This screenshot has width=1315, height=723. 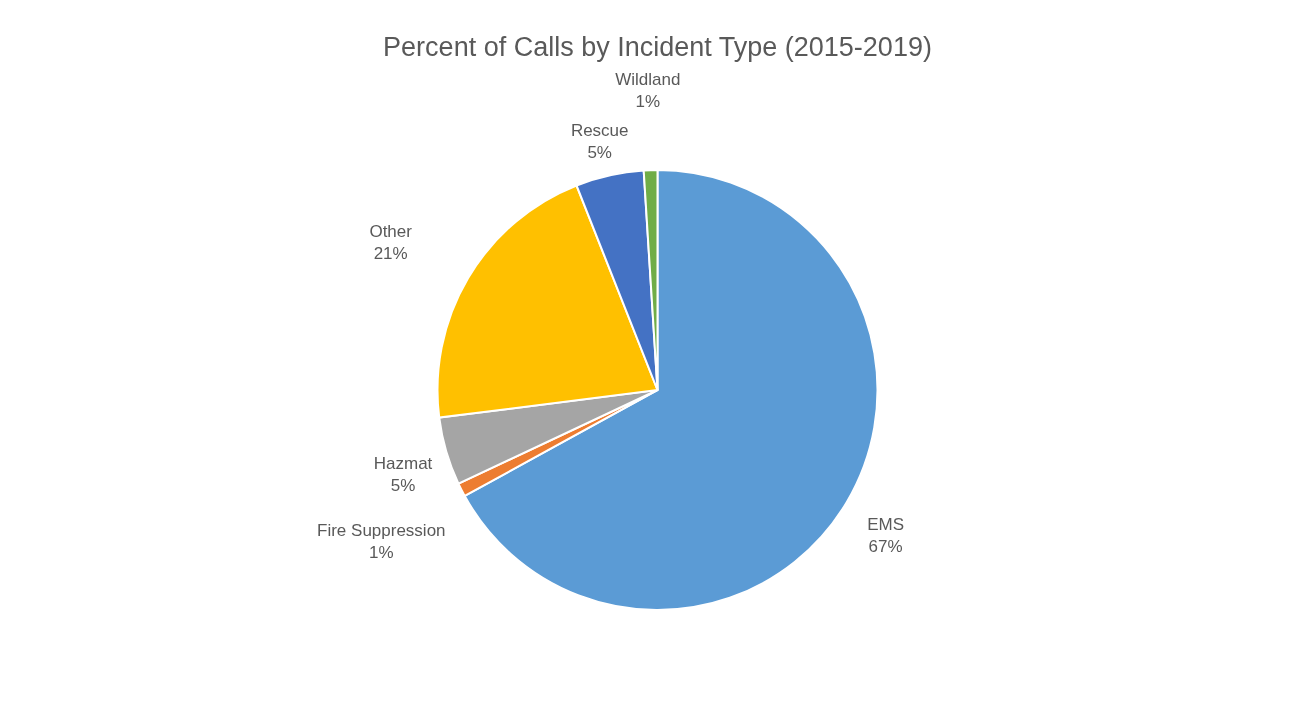 What do you see at coordinates (391, 232) in the screenshot?
I see `slice-label: Other` at bounding box center [391, 232].